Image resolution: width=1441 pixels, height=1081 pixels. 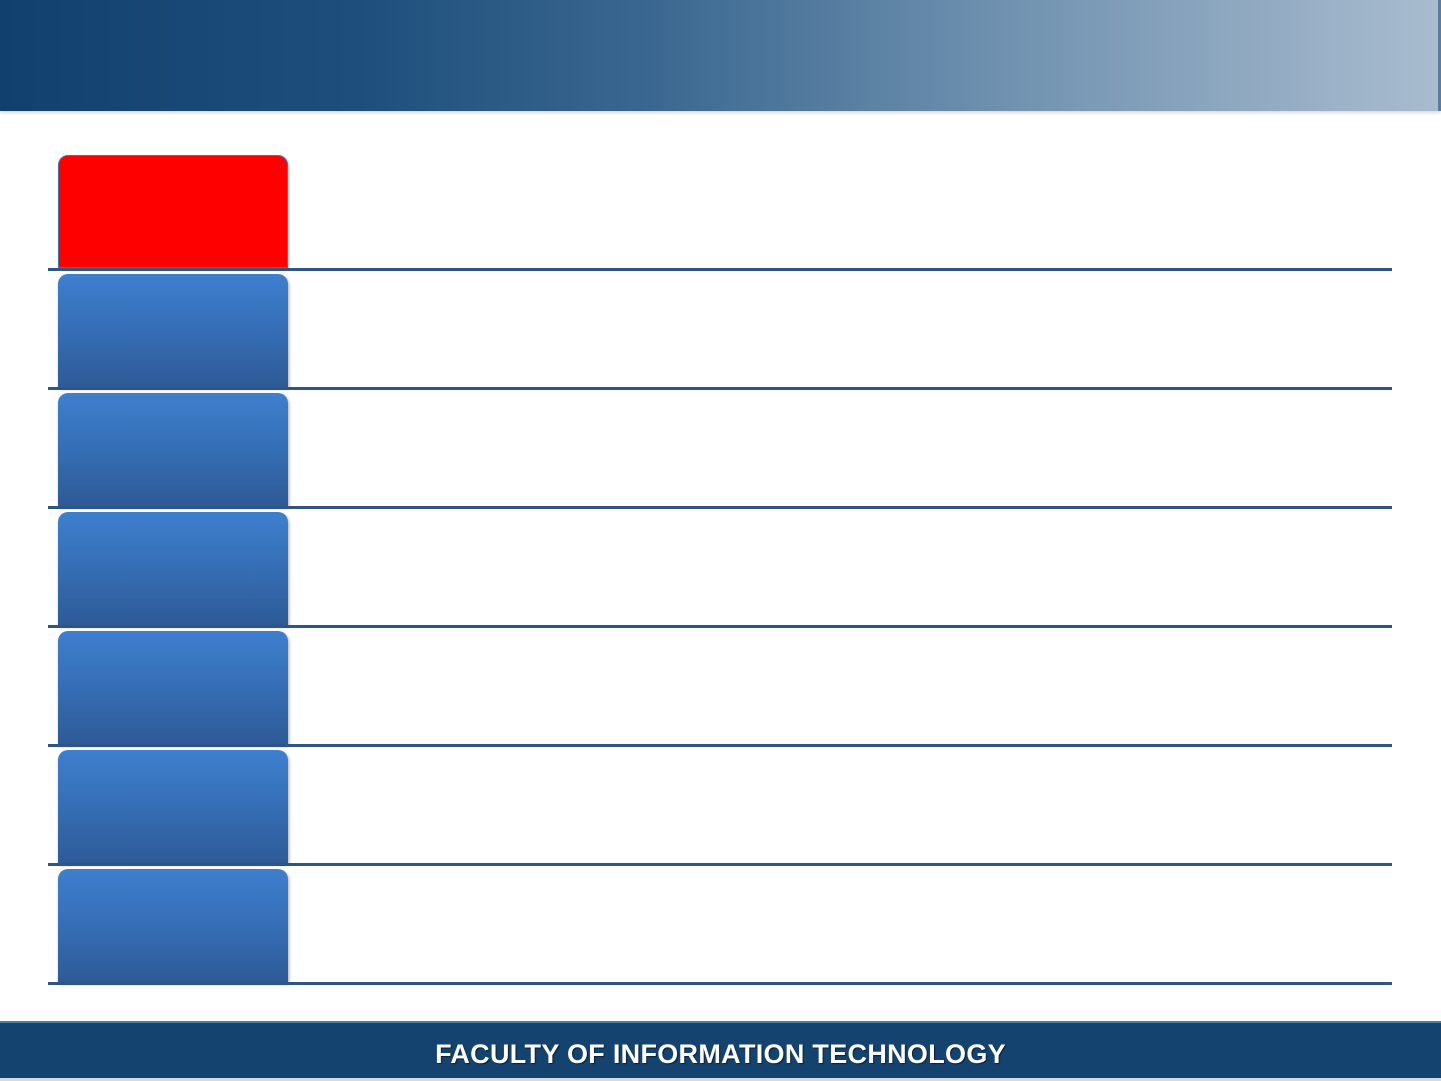 What do you see at coordinates (720, 1054) in the screenshot?
I see `footer-text: FACULTY OF INFORMATION TECHNOLOGY` at bounding box center [720, 1054].